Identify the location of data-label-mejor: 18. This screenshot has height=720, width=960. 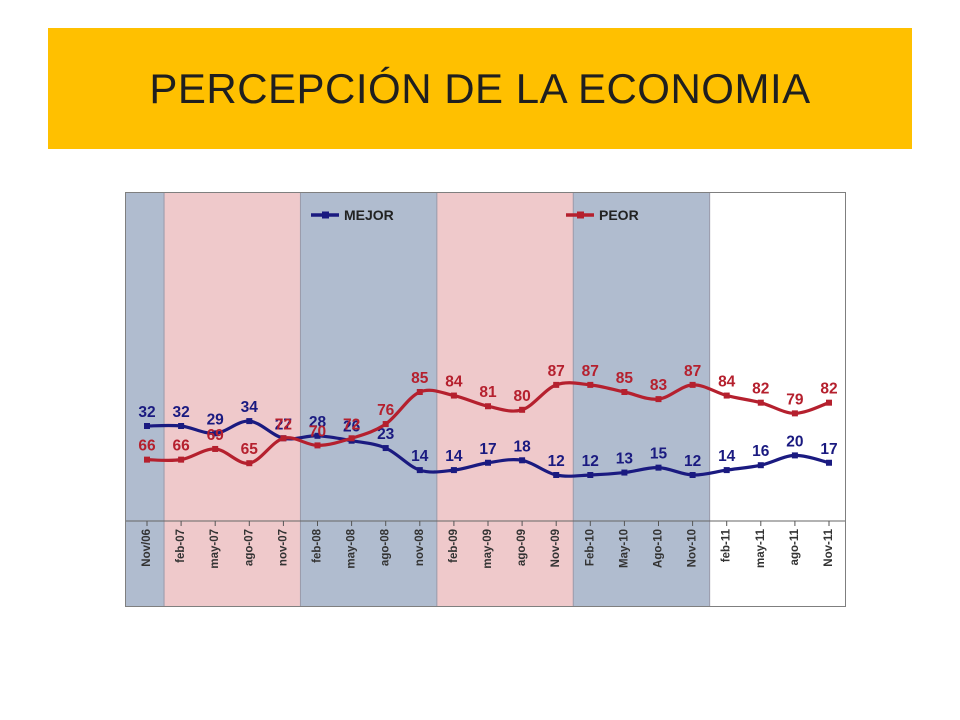
(522, 446).